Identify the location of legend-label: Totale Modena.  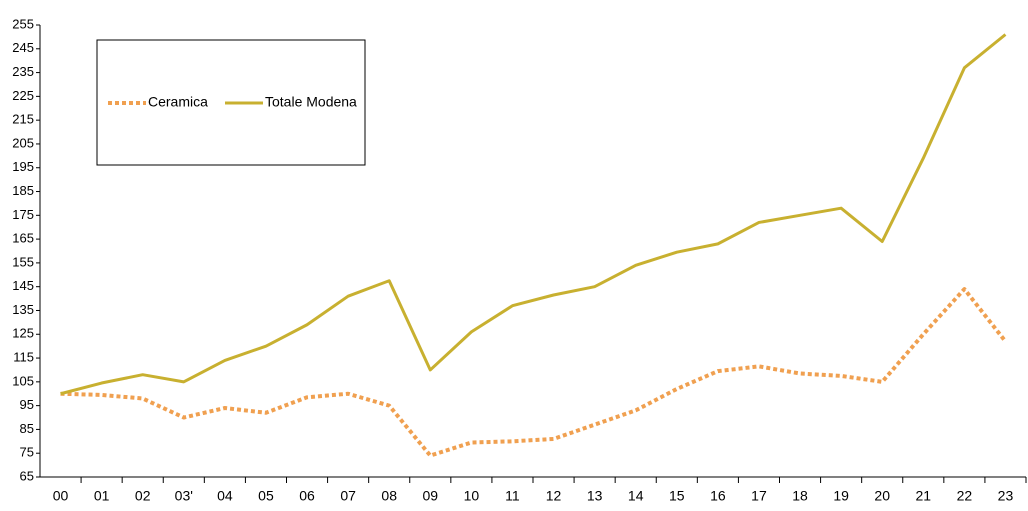
(311, 102).